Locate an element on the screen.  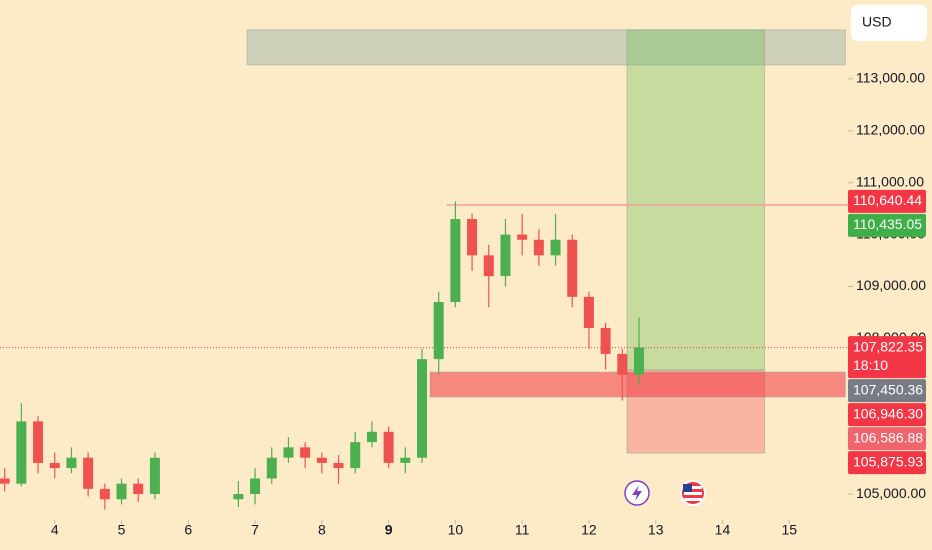
x-tick-label: 14 is located at coordinates (723, 530).